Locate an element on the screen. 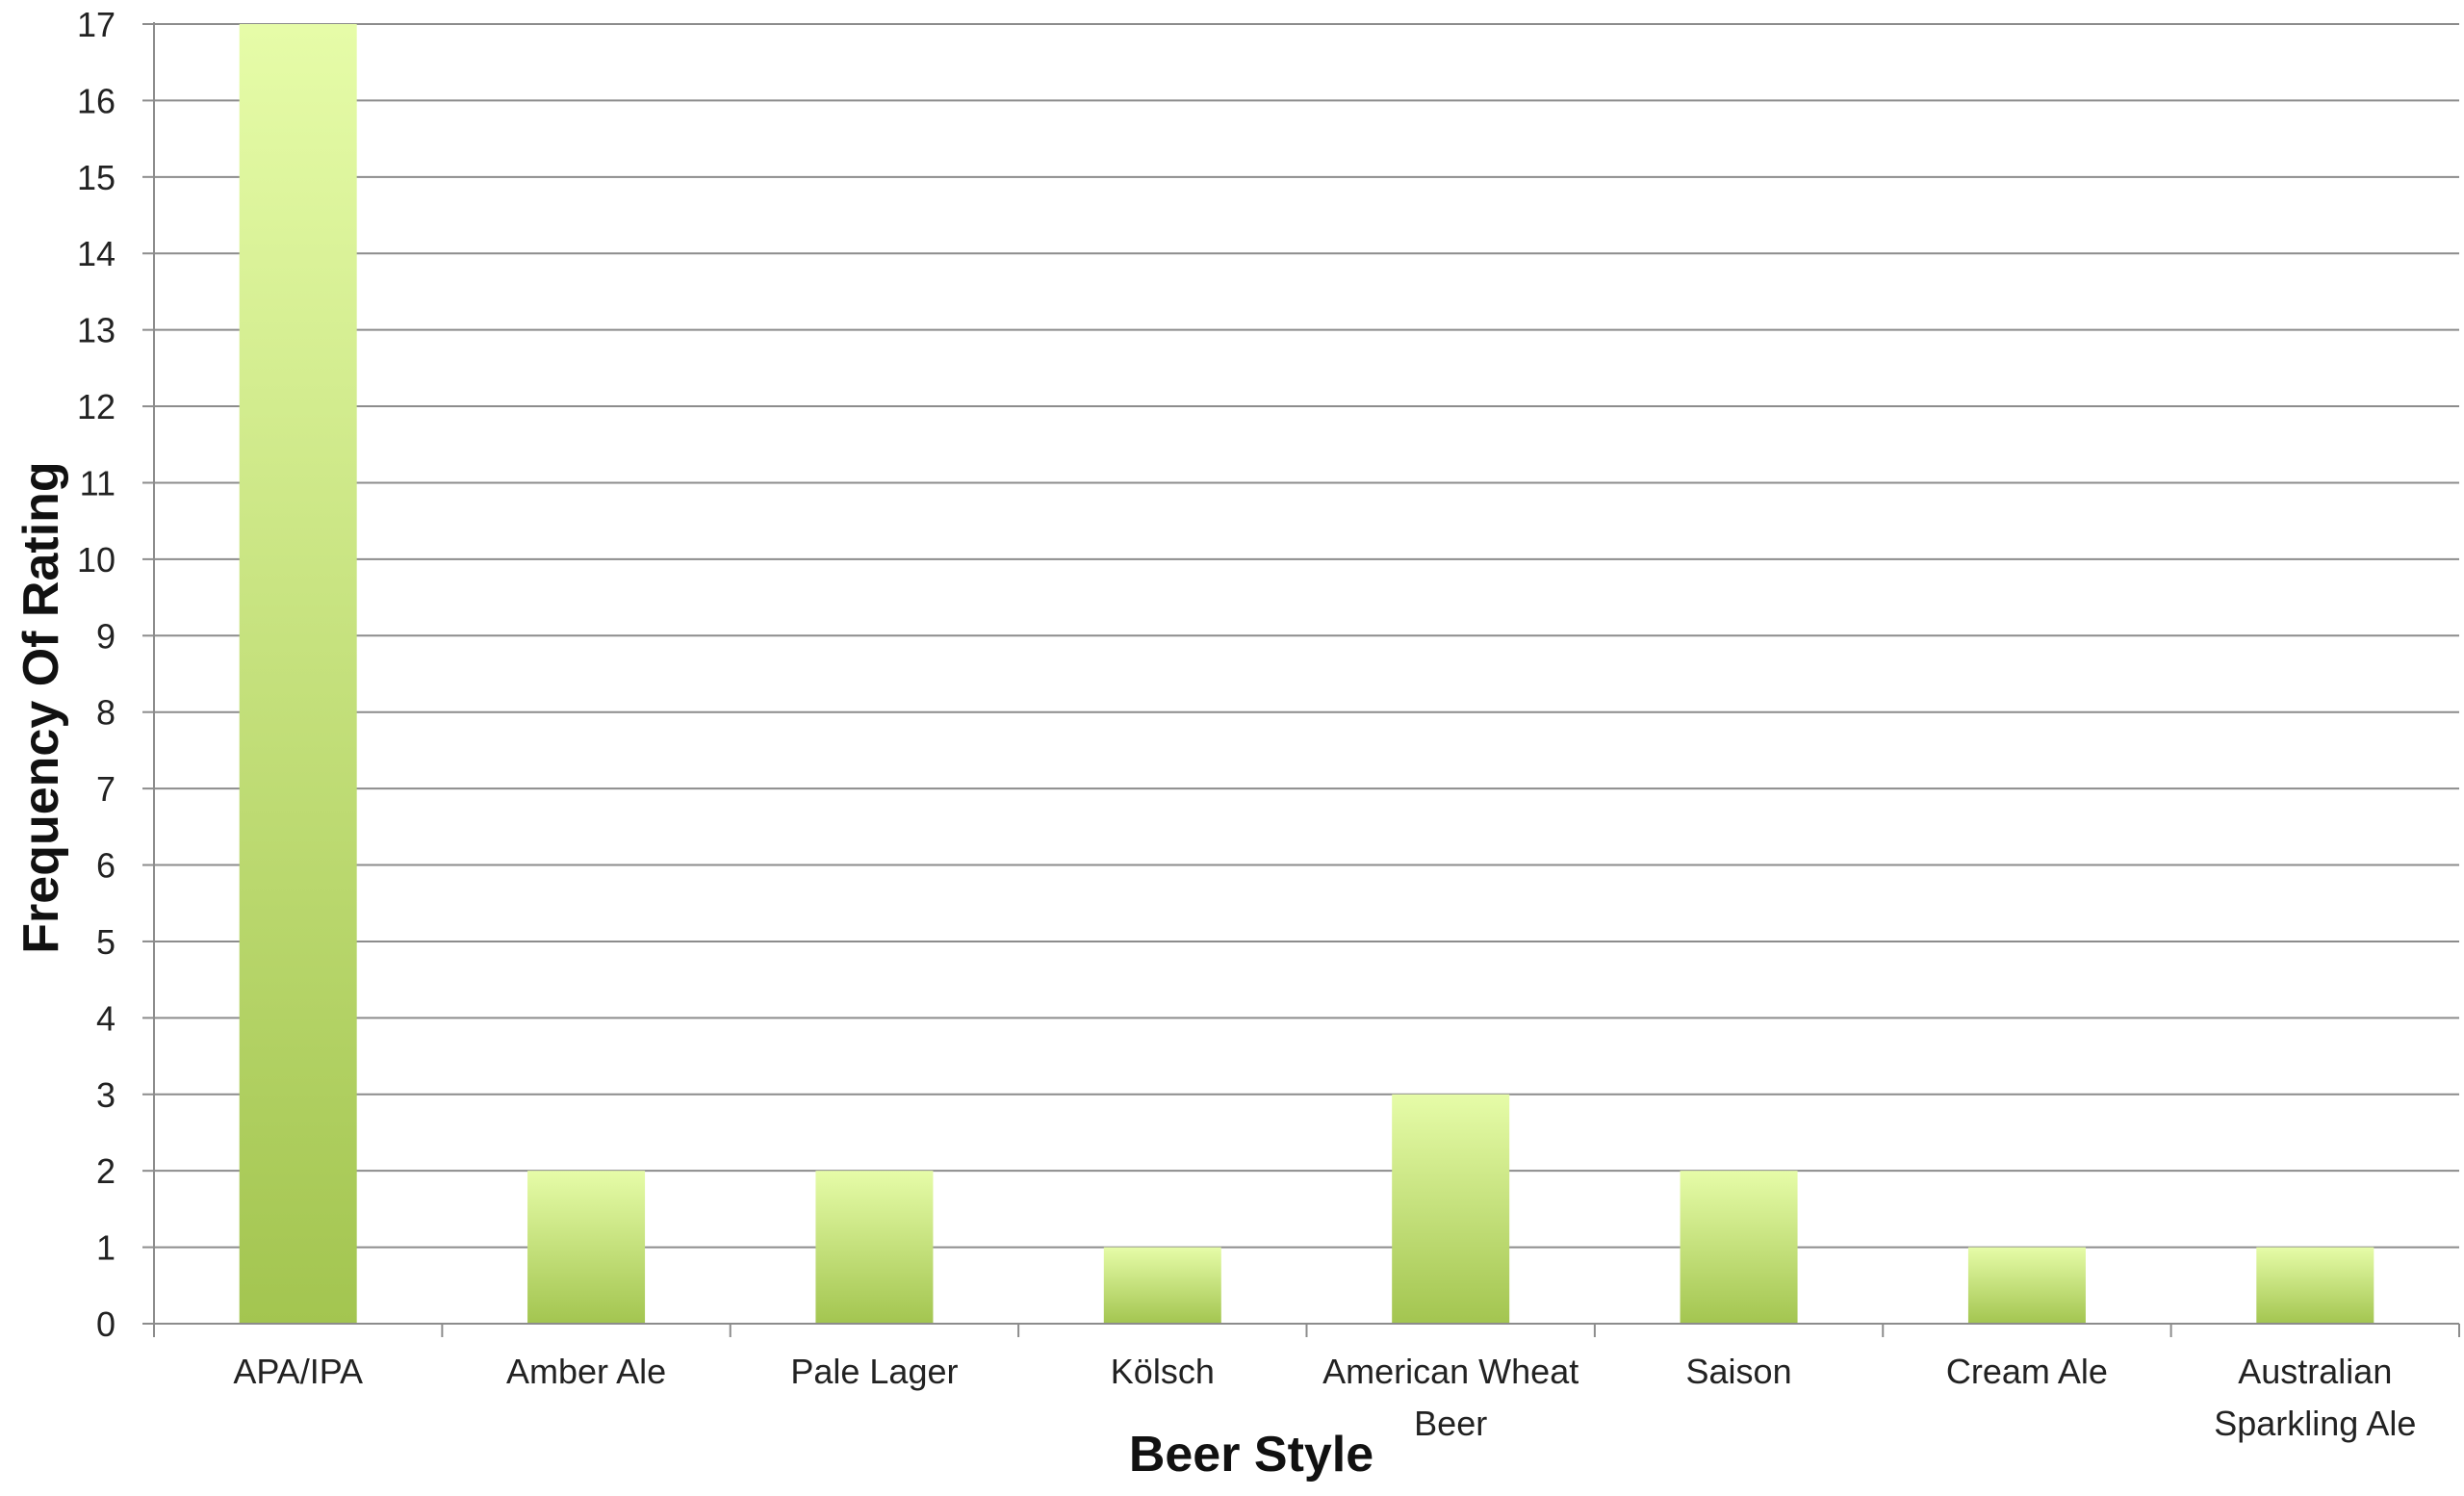 Image resolution: width=2464 pixels, height=1496 pixels. y-tick-label: 2 is located at coordinates (106, 1171).